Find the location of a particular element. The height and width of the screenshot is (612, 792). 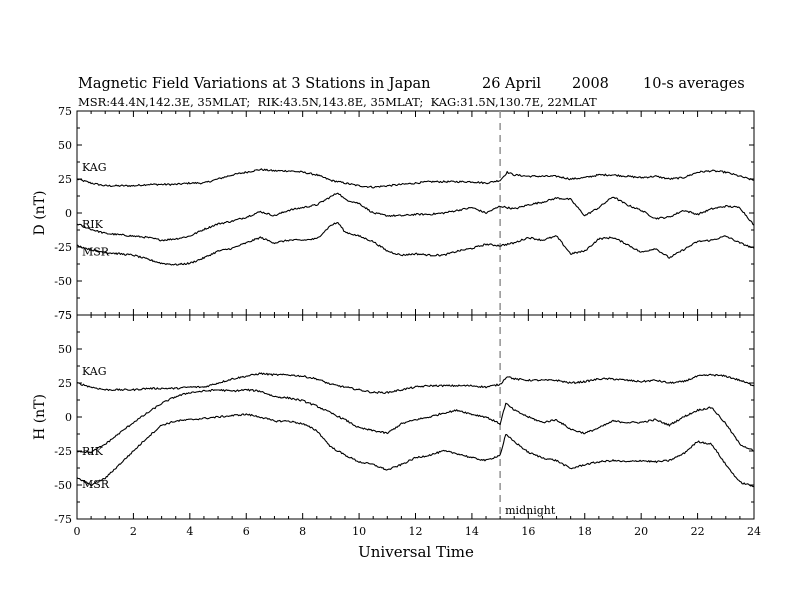

x-tick-label: 12 is located at coordinates (416, 531).